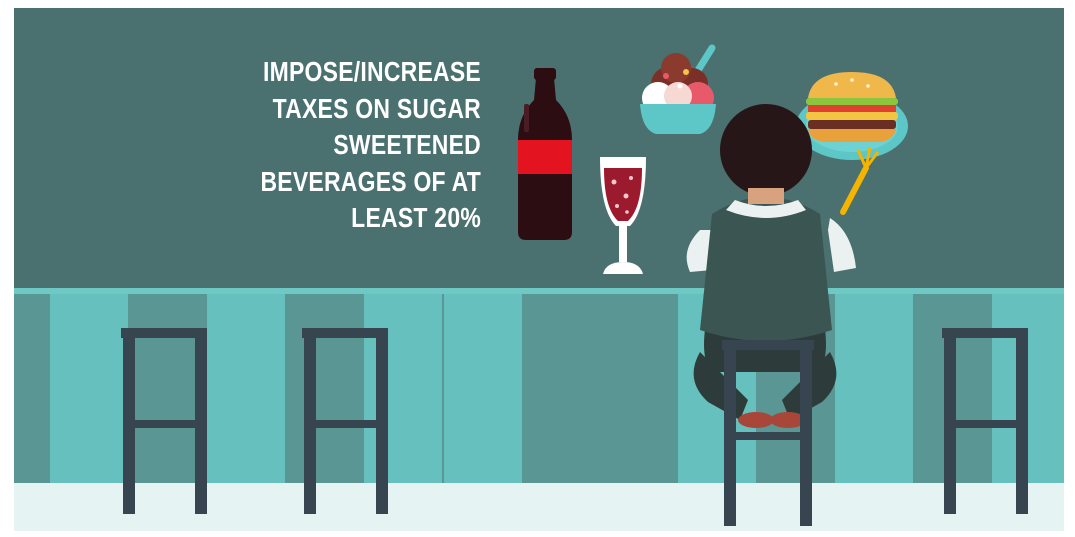  What do you see at coordinates (371, 71) in the screenshot?
I see `caption-line: IMPOSE/INCREASE` at bounding box center [371, 71].